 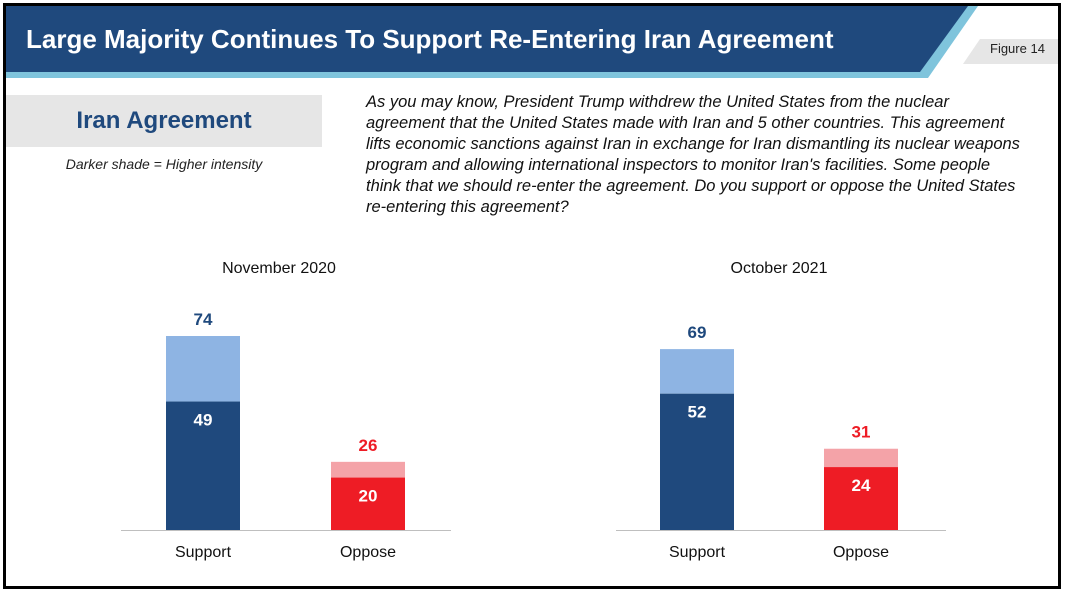 I want to click on figure-tab, so click(x=1010, y=51).